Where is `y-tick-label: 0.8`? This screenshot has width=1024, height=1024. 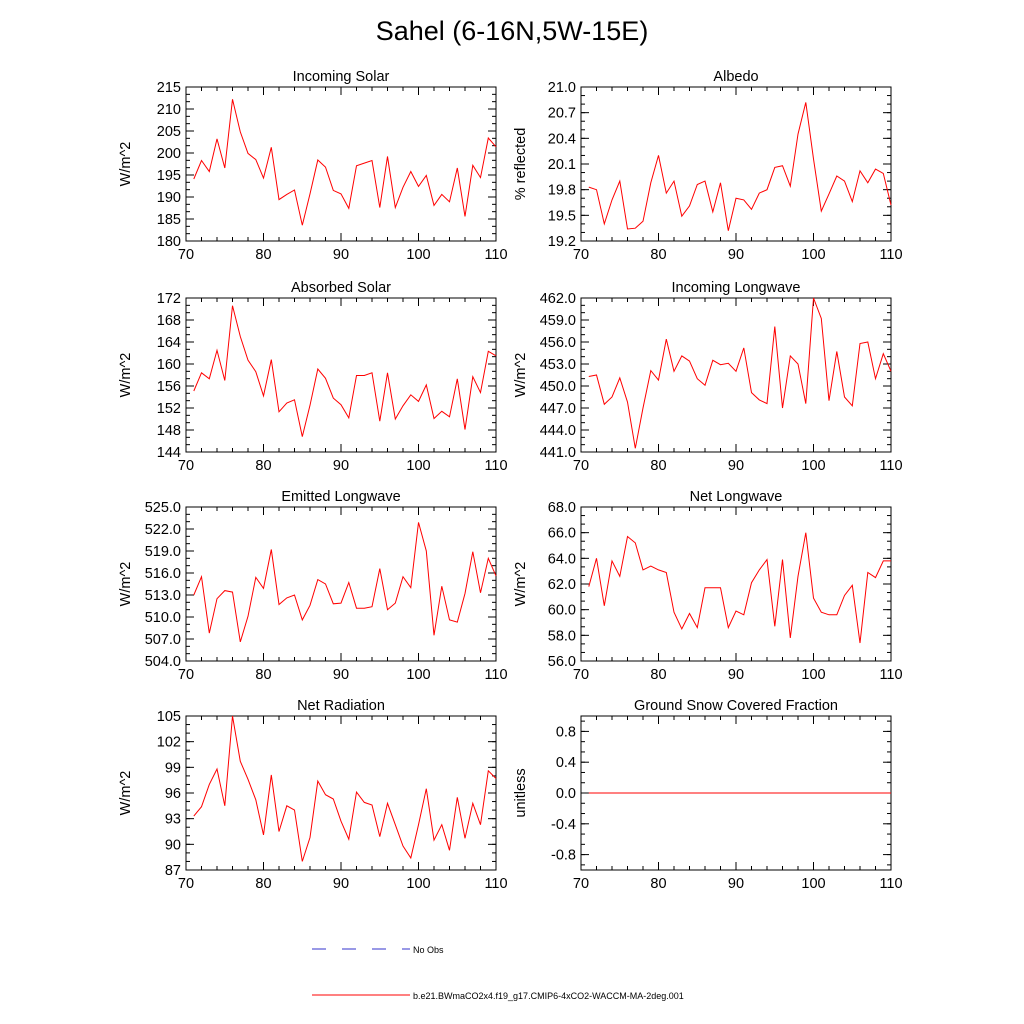
y-tick-label: 0.8 is located at coordinates (566, 732).